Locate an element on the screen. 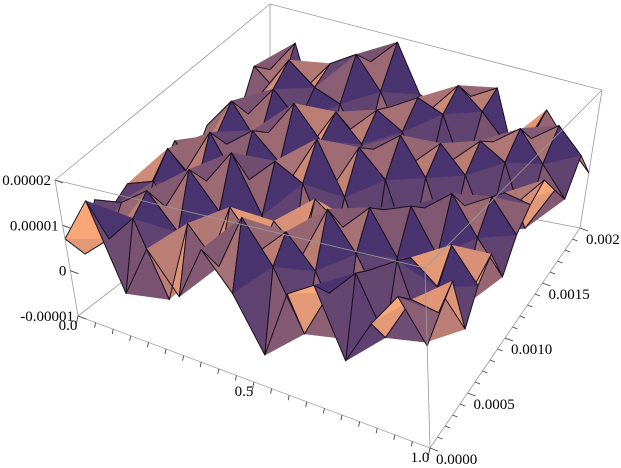 Image resolution: width=621 pixels, height=468 pixels. y-tick-label: 0.0015 is located at coordinates (569, 295).